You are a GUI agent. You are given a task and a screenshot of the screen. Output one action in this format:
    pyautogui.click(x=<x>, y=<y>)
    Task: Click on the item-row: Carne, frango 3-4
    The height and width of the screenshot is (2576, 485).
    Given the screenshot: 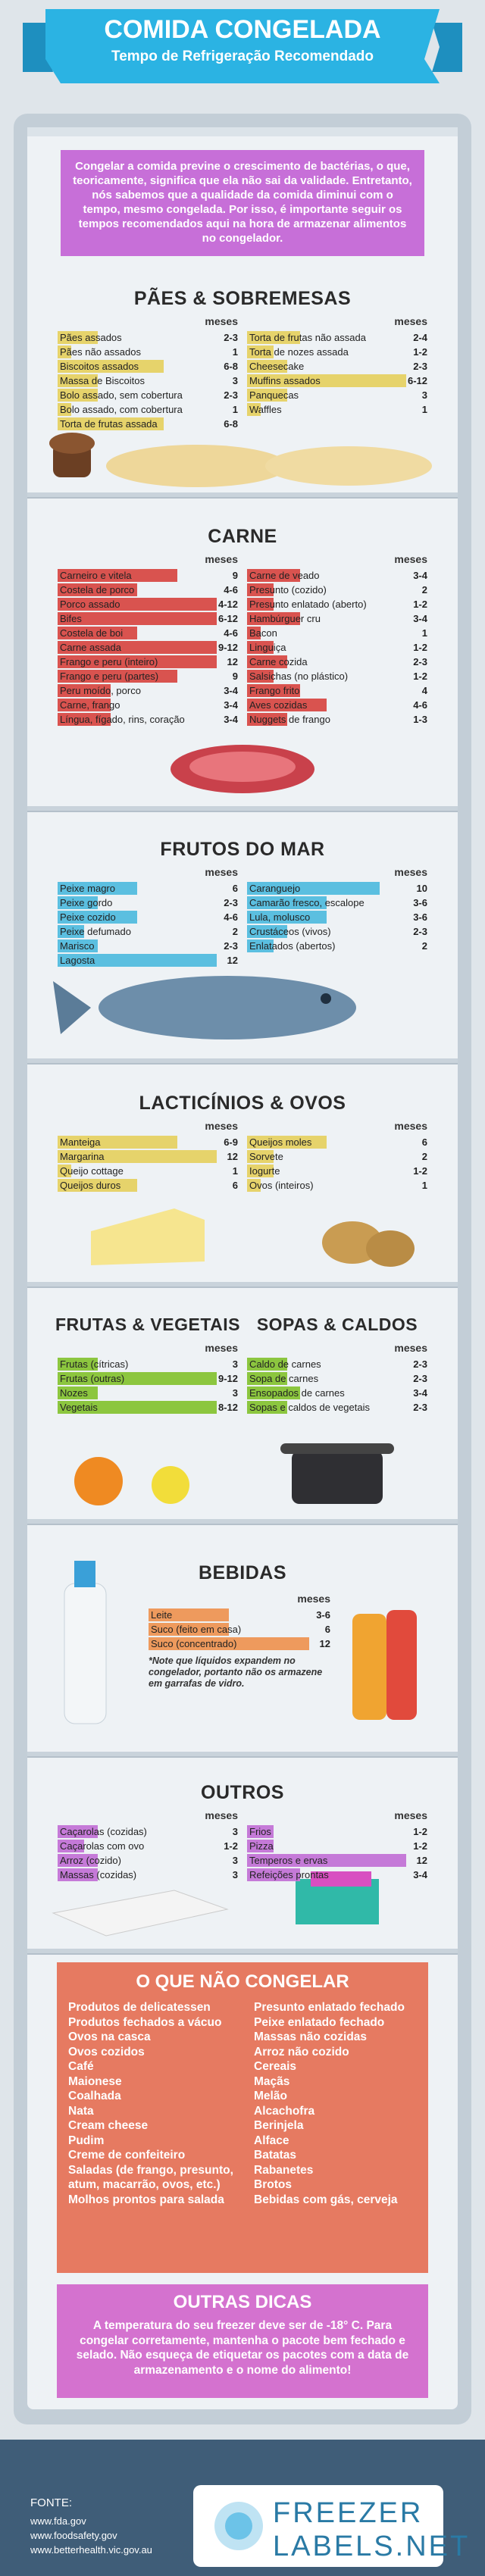 What is the action you would take?
    pyautogui.click(x=148, y=705)
    